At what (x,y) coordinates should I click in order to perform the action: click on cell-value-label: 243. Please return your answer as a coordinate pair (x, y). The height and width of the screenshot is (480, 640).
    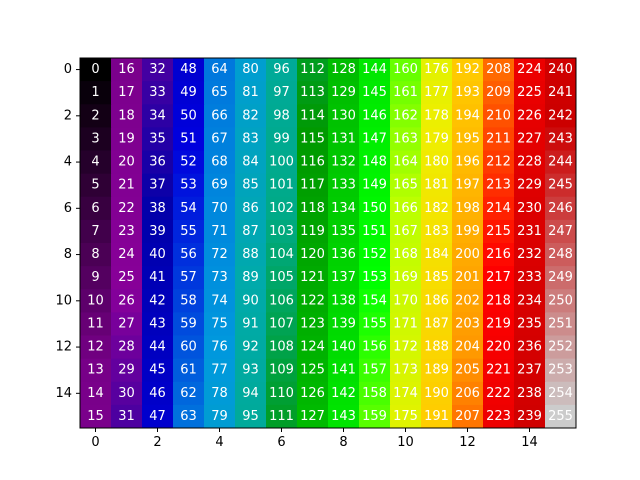
    Looking at the image, I should click on (560, 138).